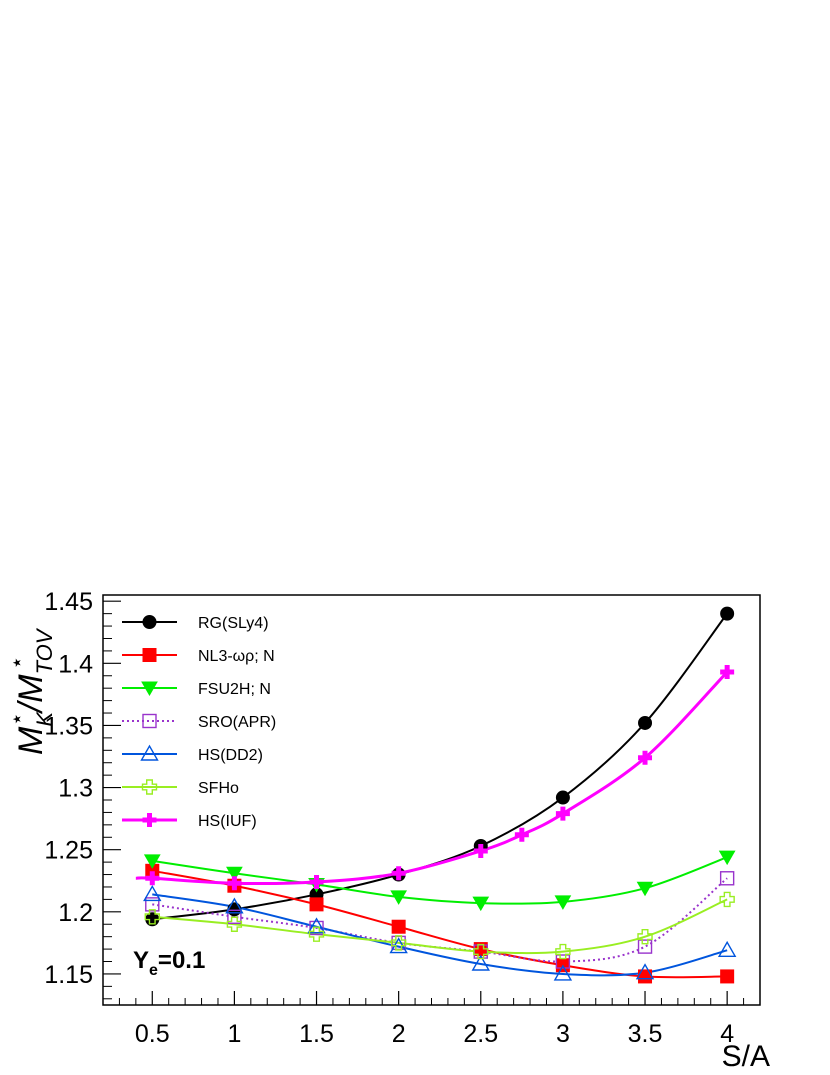 Image resolution: width=830 pixels, height=1075 pixels. Describe the element at coordinates (31, 694) in the screenshot. I see `y-title-sep: /M` at that location.